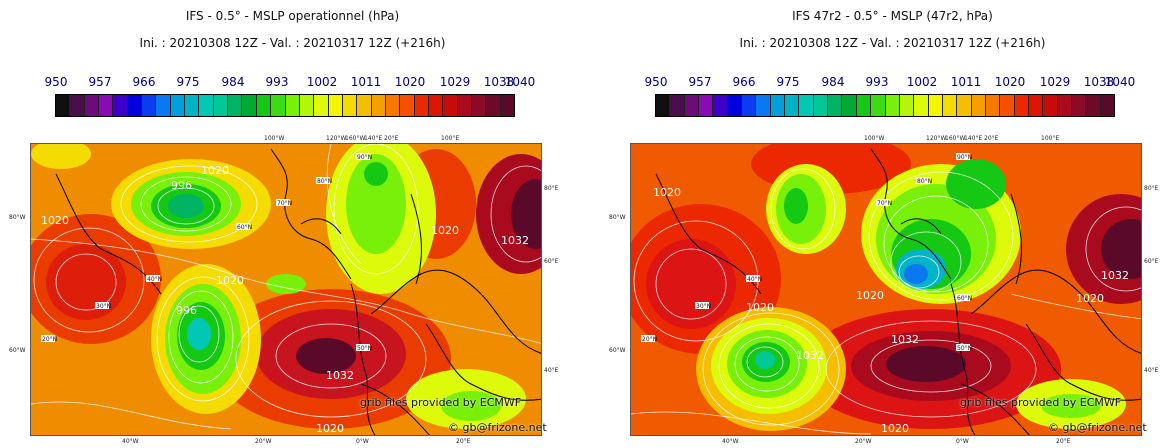  Describe the element at coordinates (892, 16) in the screenshot. I see `panel-title: IFS 47r2 - 0.5° - MSLP (47r2, hPa)` at that location.